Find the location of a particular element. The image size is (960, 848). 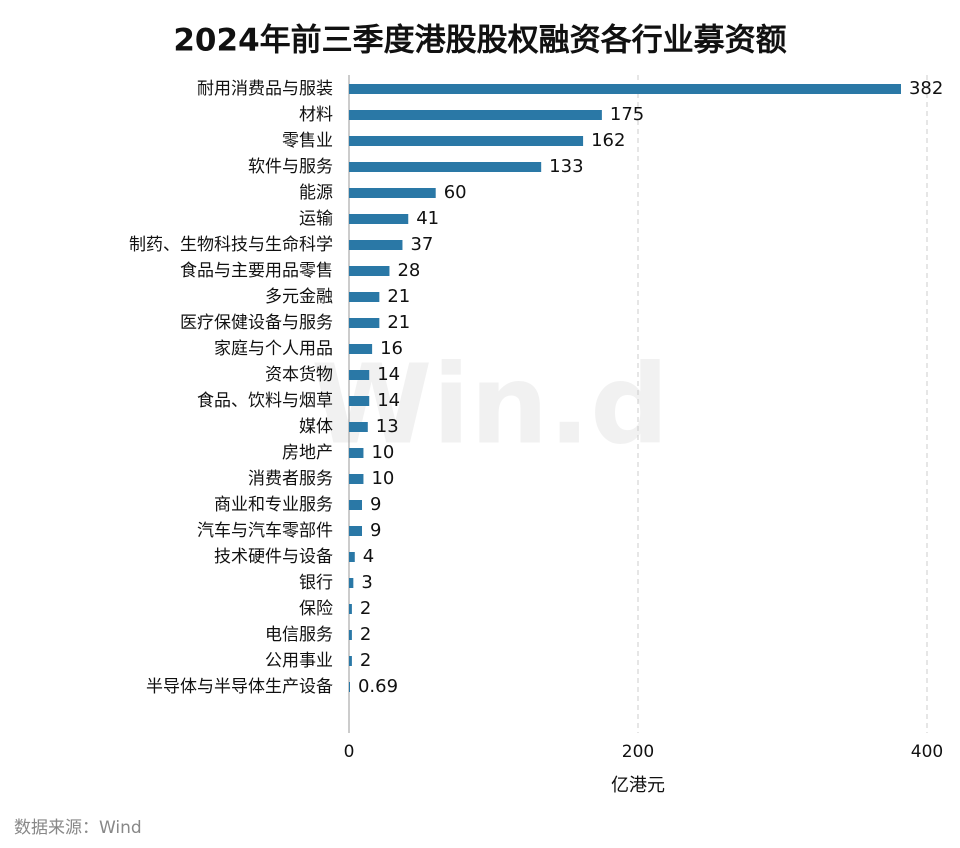

y-tick-label: 公用事业 is located at coordinates (299, 661).